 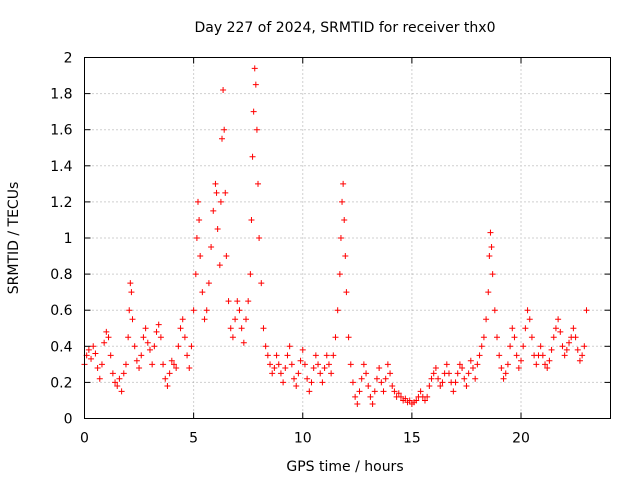 I want to click on y-tick-label: 0.8, so click(x=61, y=275).